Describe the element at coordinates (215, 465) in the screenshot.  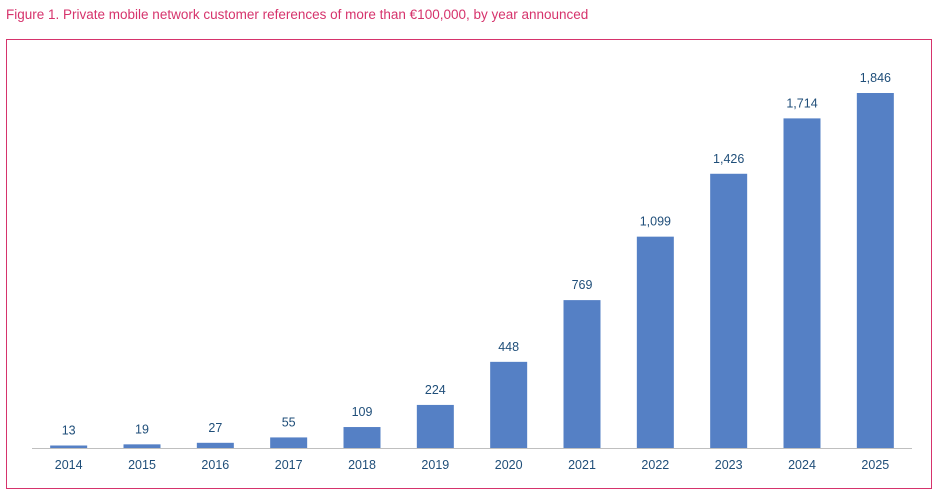
I see `x-tick-label-2016: 2016` at that location.